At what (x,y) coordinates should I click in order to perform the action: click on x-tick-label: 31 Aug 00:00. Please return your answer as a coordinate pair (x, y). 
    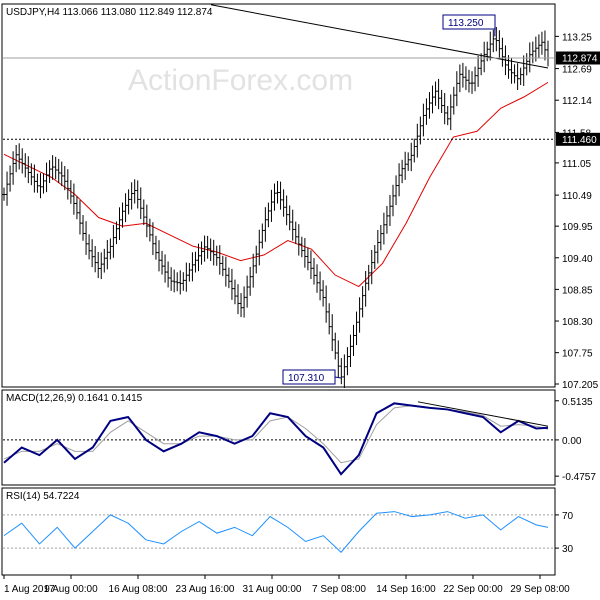
    Looking at the image, I should click on (272, 589).